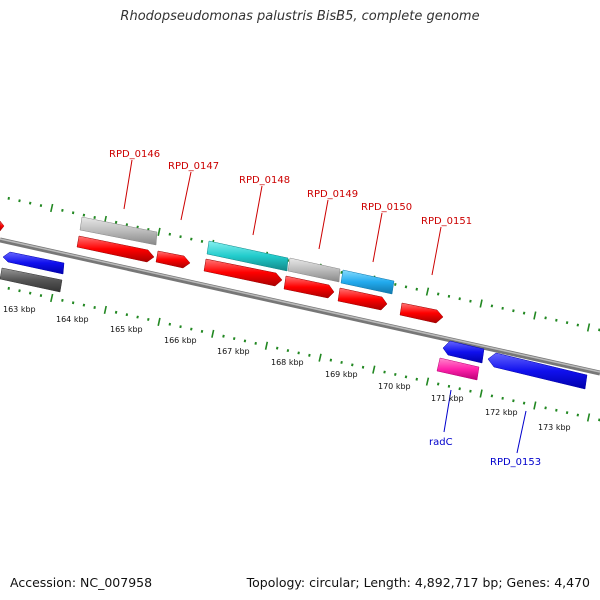  I want to click on gene-feature-cyan, so click(247, 256).